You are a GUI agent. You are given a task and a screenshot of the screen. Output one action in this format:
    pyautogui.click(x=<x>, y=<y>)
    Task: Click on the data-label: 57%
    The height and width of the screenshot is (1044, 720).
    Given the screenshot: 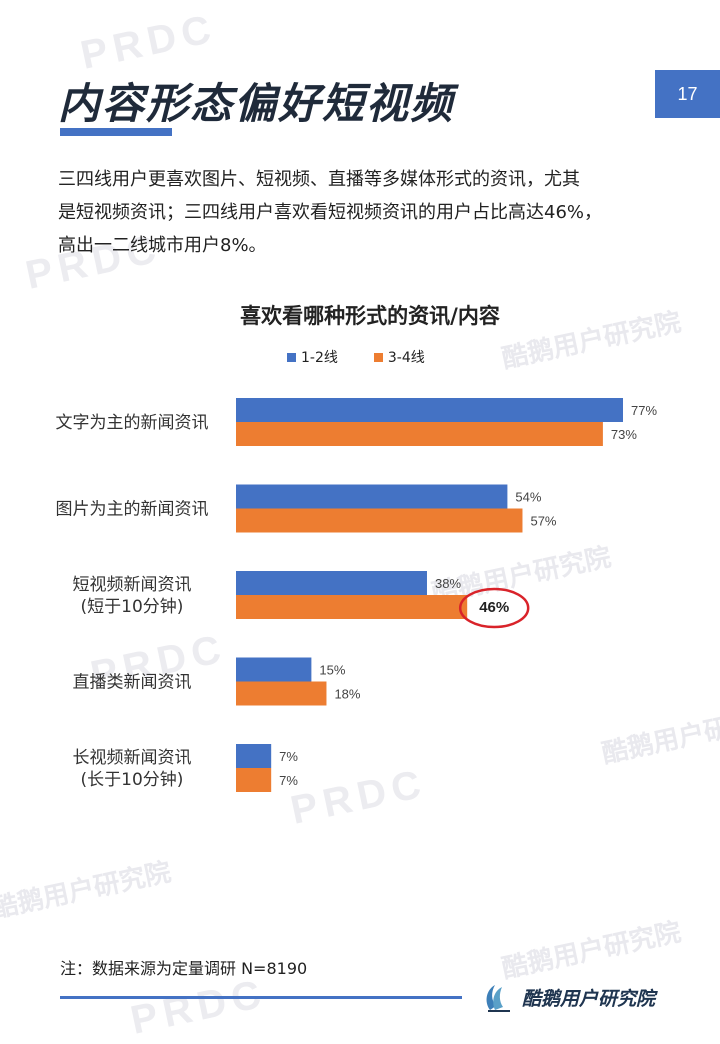 What is the action you would take?
    pyautogui.click(x=543, y=521)
    